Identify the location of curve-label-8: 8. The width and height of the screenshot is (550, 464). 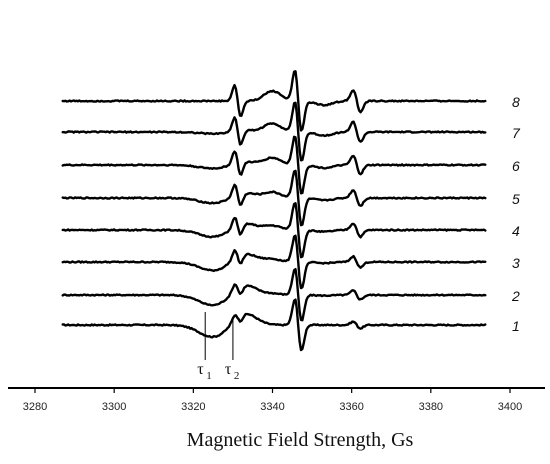
(516, 102).